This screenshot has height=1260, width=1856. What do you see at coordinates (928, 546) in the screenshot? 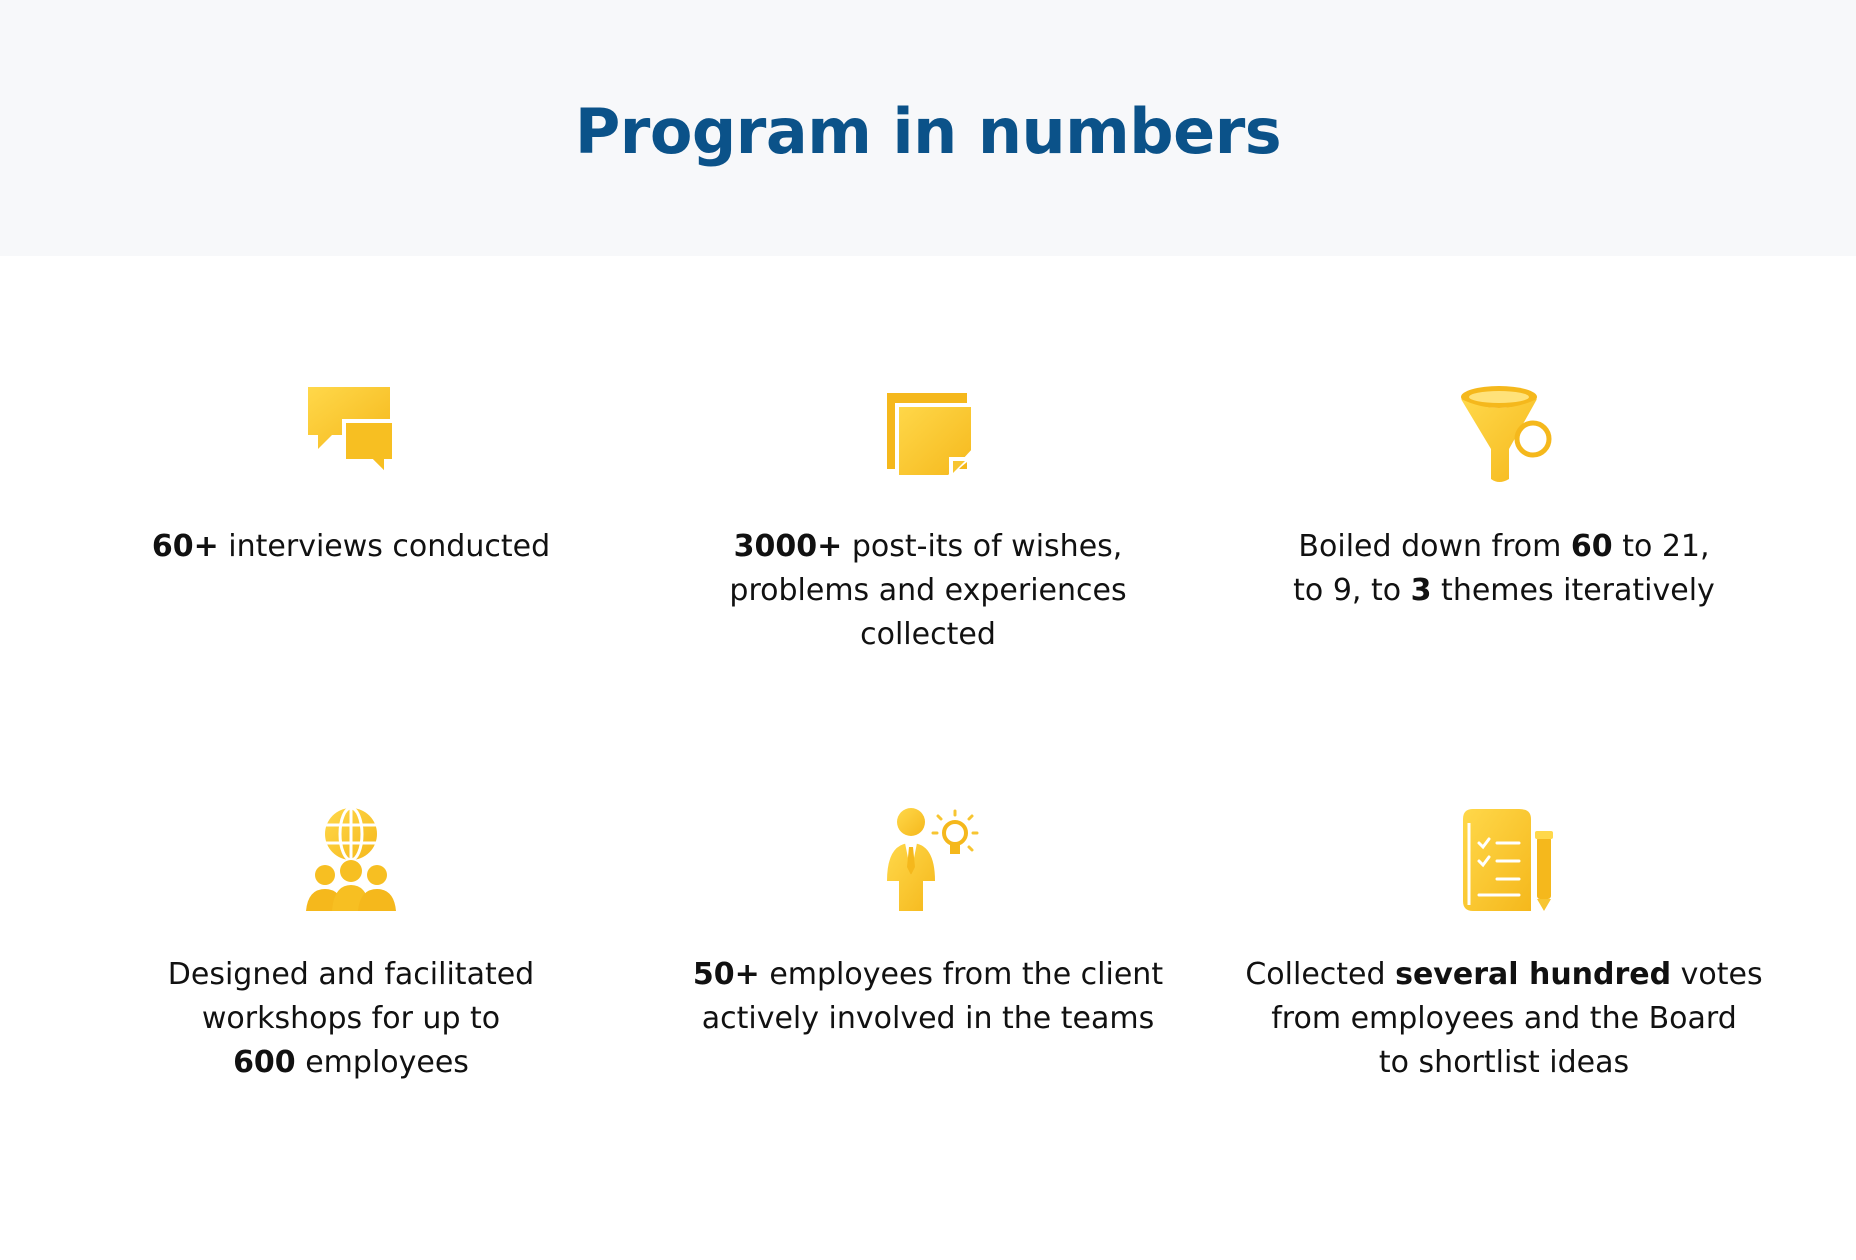
I see `stat-line: 3000+ post-its of wishes,` at bounding box center [928, 546].